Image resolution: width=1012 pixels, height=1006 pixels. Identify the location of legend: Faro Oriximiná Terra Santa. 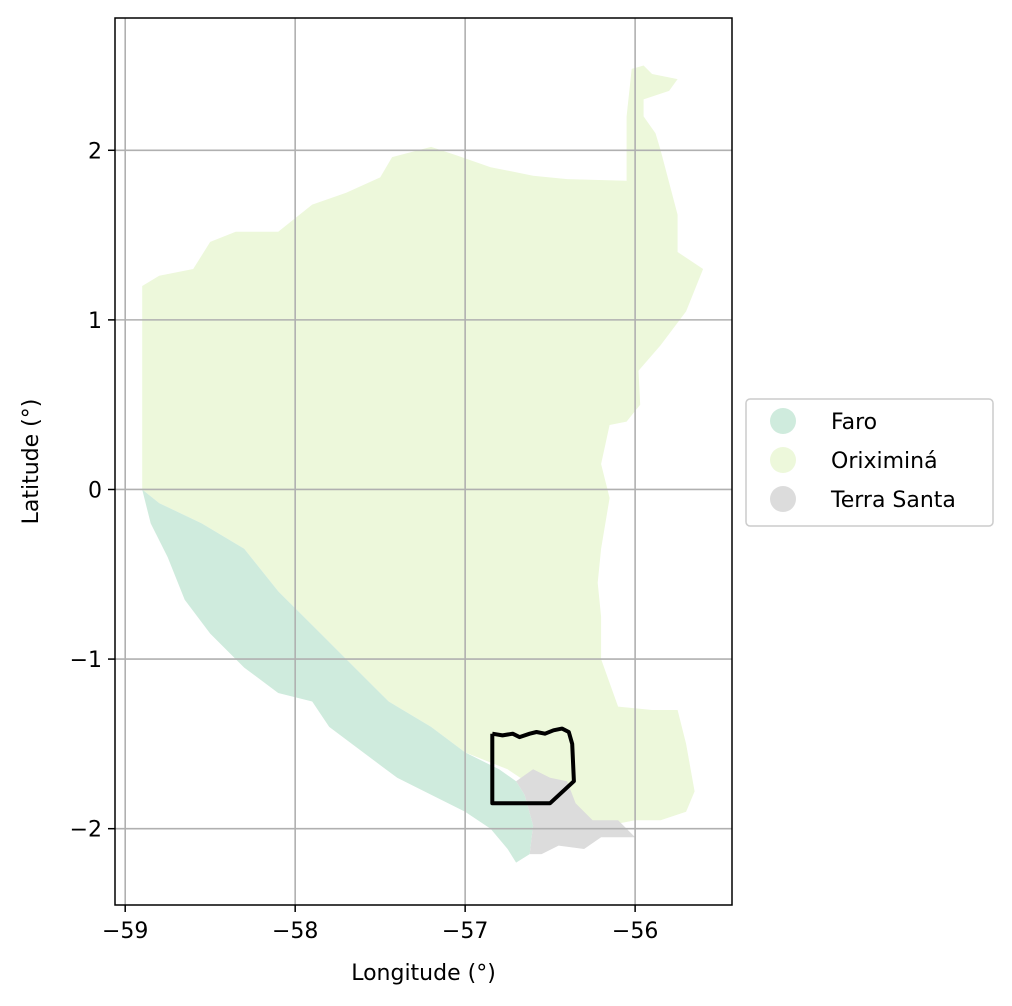
(869, 462).